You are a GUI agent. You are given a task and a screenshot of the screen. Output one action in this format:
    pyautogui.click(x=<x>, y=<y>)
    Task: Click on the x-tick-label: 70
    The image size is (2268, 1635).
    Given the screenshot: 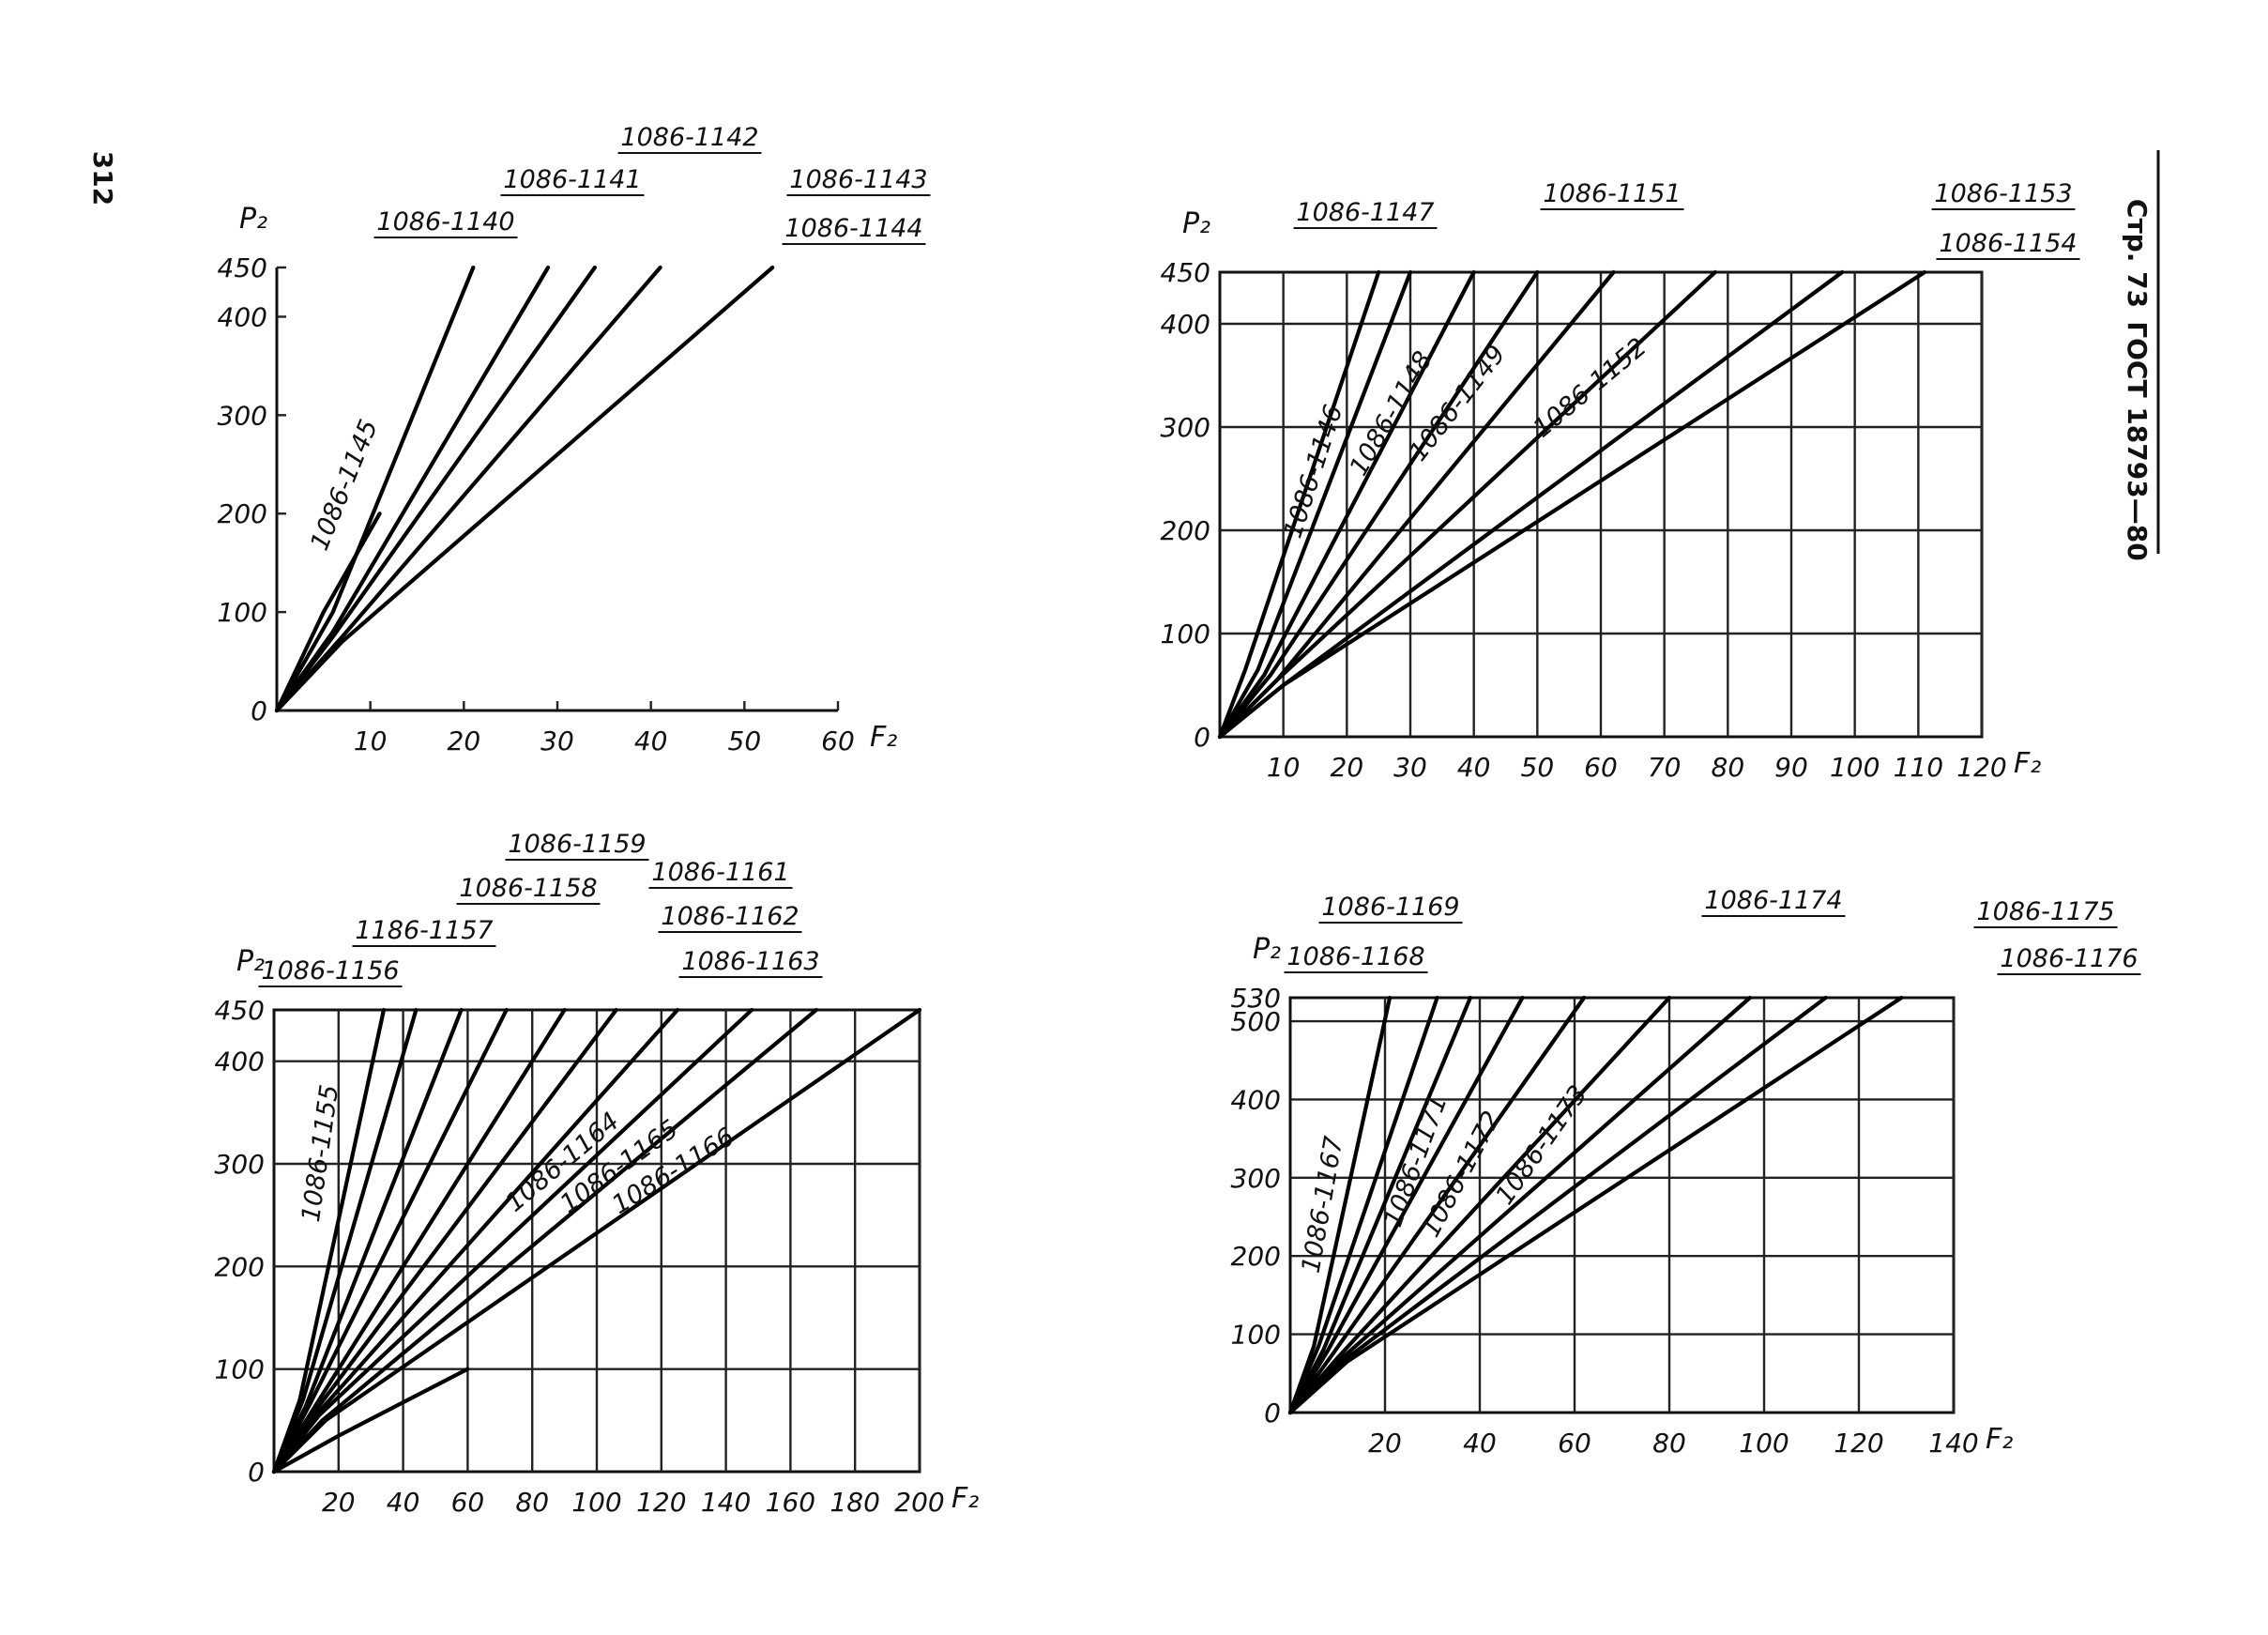 What is the action you would take?
    pyautogui.click(x=1665, y=767)
    